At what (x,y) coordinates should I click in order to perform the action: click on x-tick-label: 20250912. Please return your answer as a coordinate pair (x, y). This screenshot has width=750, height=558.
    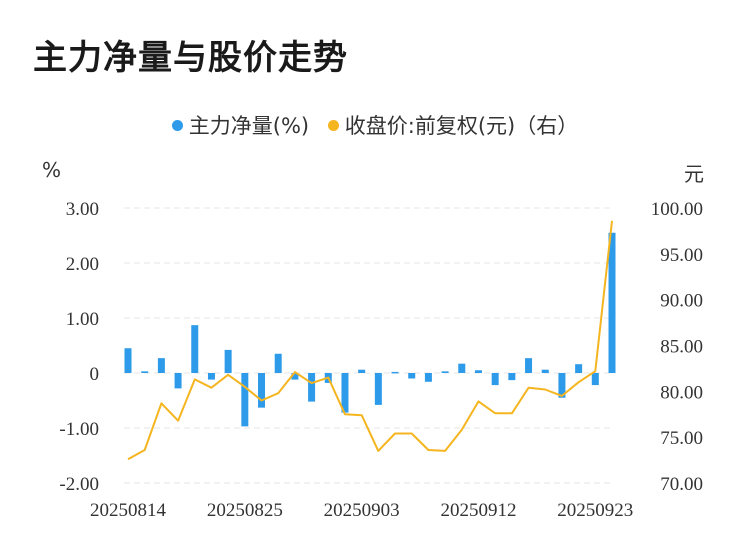
    Looking at the image, I should click on (478, 510).